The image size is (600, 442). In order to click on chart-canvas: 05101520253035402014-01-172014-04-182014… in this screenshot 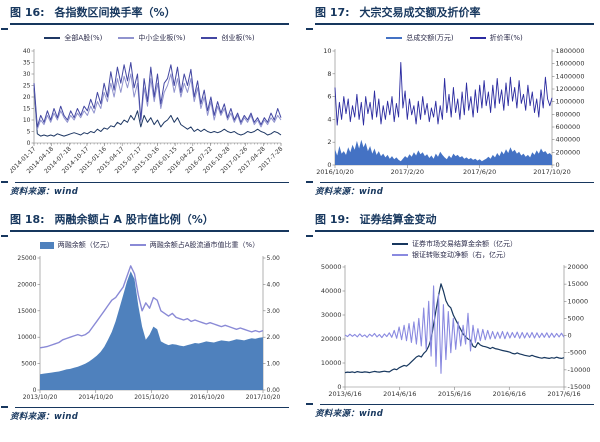, I will do `click(147, 111)`.